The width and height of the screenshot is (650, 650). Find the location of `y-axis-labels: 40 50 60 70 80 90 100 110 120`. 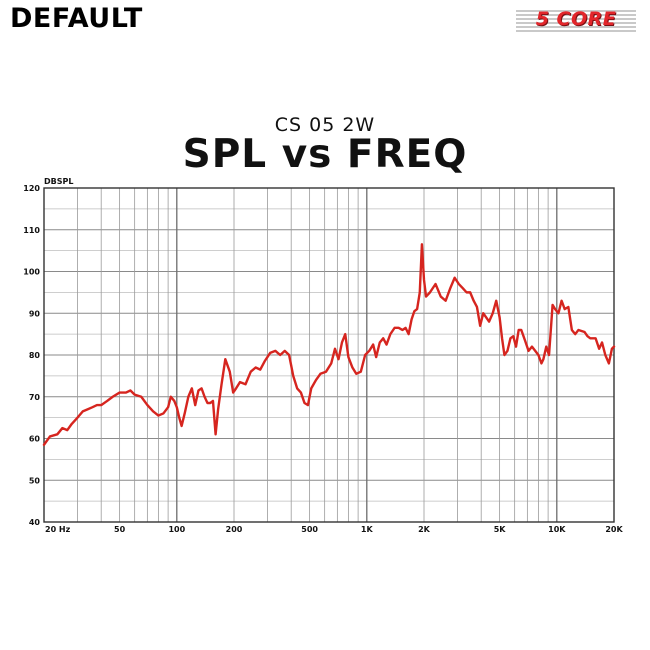

y-axis-labels: 40 50 60 70 80 90 100 110 120 is located at coordinates (31, 355).